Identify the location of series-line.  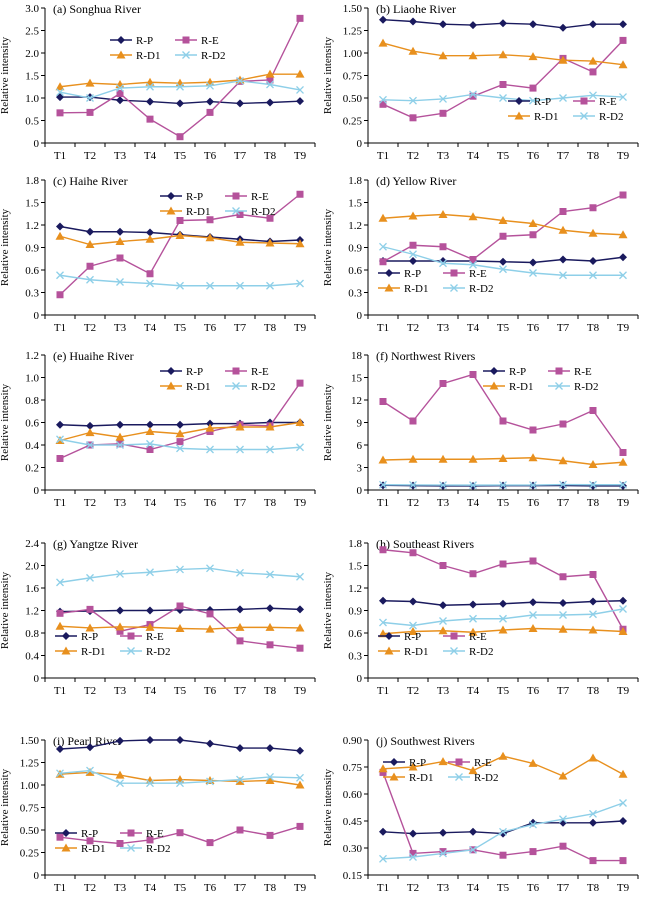
(180, 280).